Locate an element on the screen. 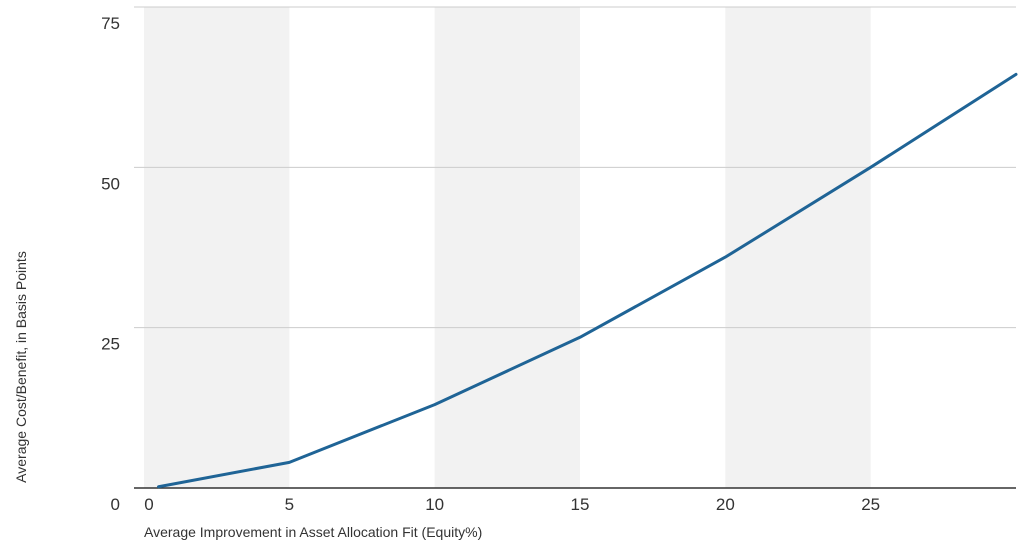  x-tick-label: 15 is located at coordinates (580, 504).